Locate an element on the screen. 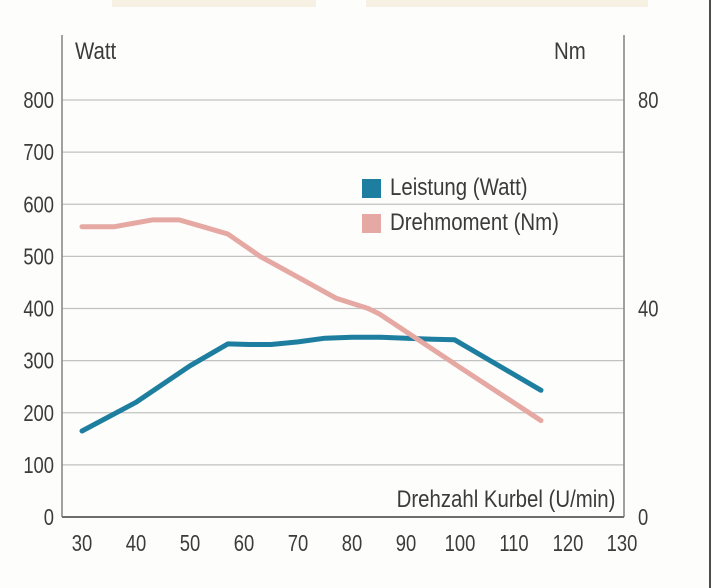 This screenshot has height=588, width=712. x-axis-tick-label-90: 90 is located at coordinates (406, 543).